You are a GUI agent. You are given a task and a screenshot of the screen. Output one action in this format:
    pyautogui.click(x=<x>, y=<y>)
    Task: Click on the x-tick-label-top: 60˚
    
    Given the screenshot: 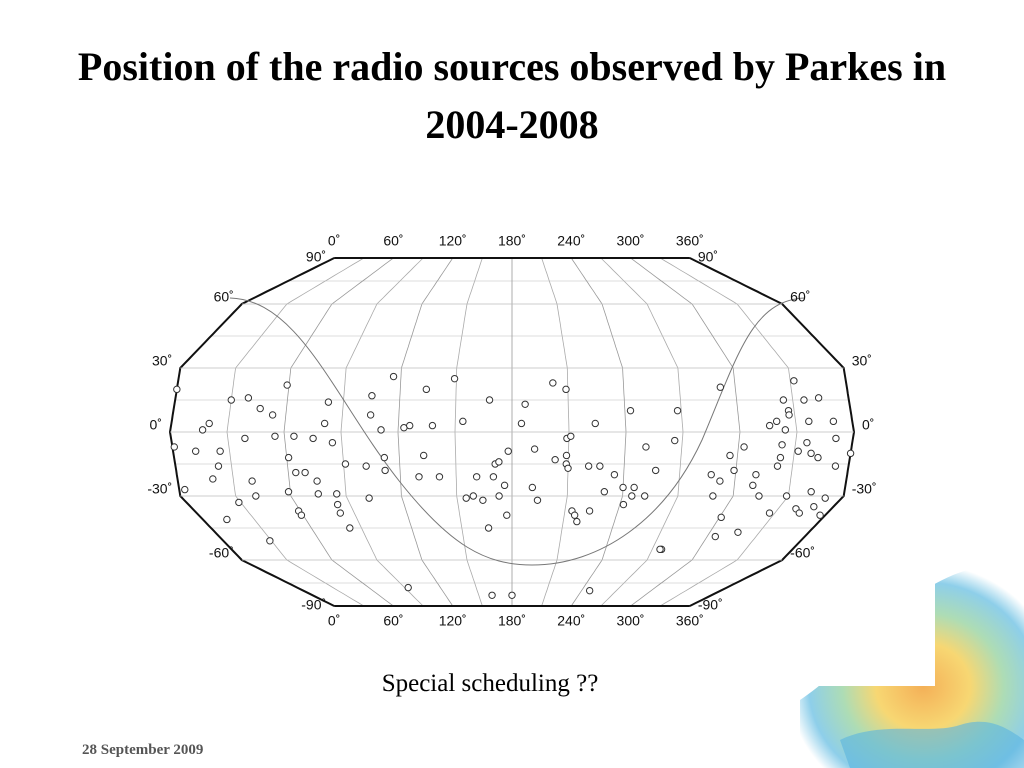 What is the action you would take?
    pyautogui.click(x=393, y=241)
    